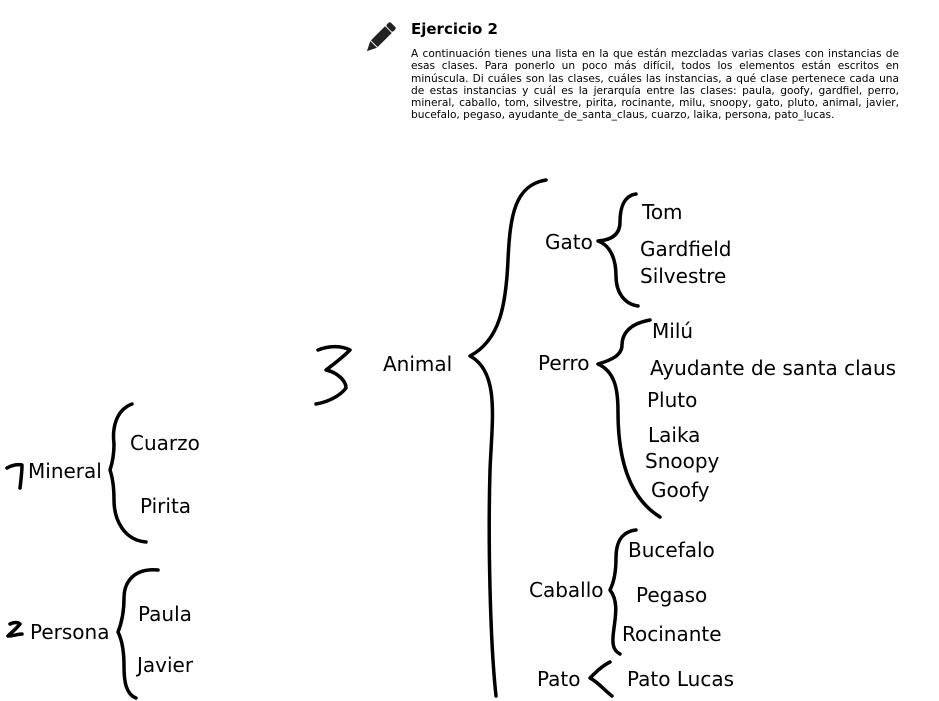 The height and width of the screenshot is (701, 939). I want to click on exercise-title: Ejercicio 2, so click(454, 29).